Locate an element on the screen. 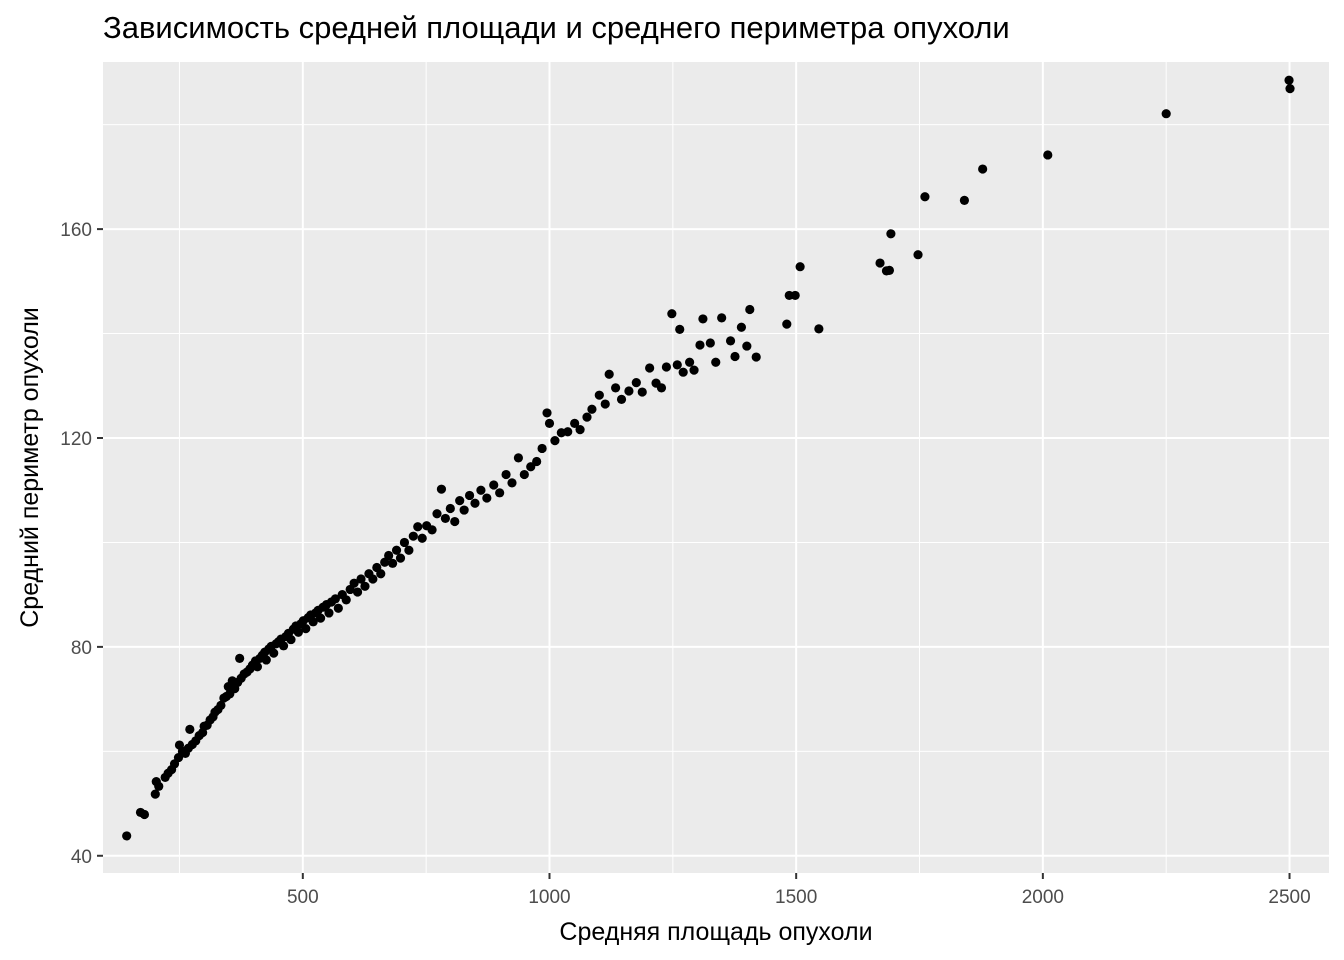  x-tick-label: 1000 is located at coordinates (549, 897).